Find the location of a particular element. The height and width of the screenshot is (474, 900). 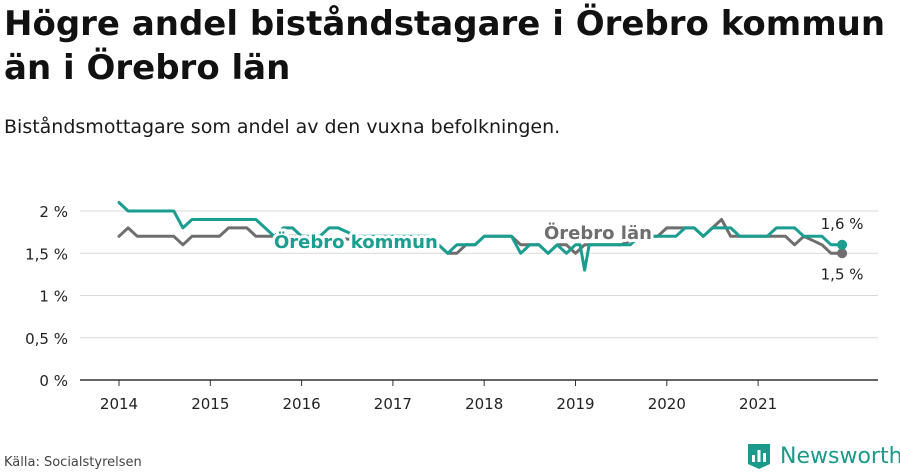

end-point-orebro-kommun is located at coordinates (842, 244).